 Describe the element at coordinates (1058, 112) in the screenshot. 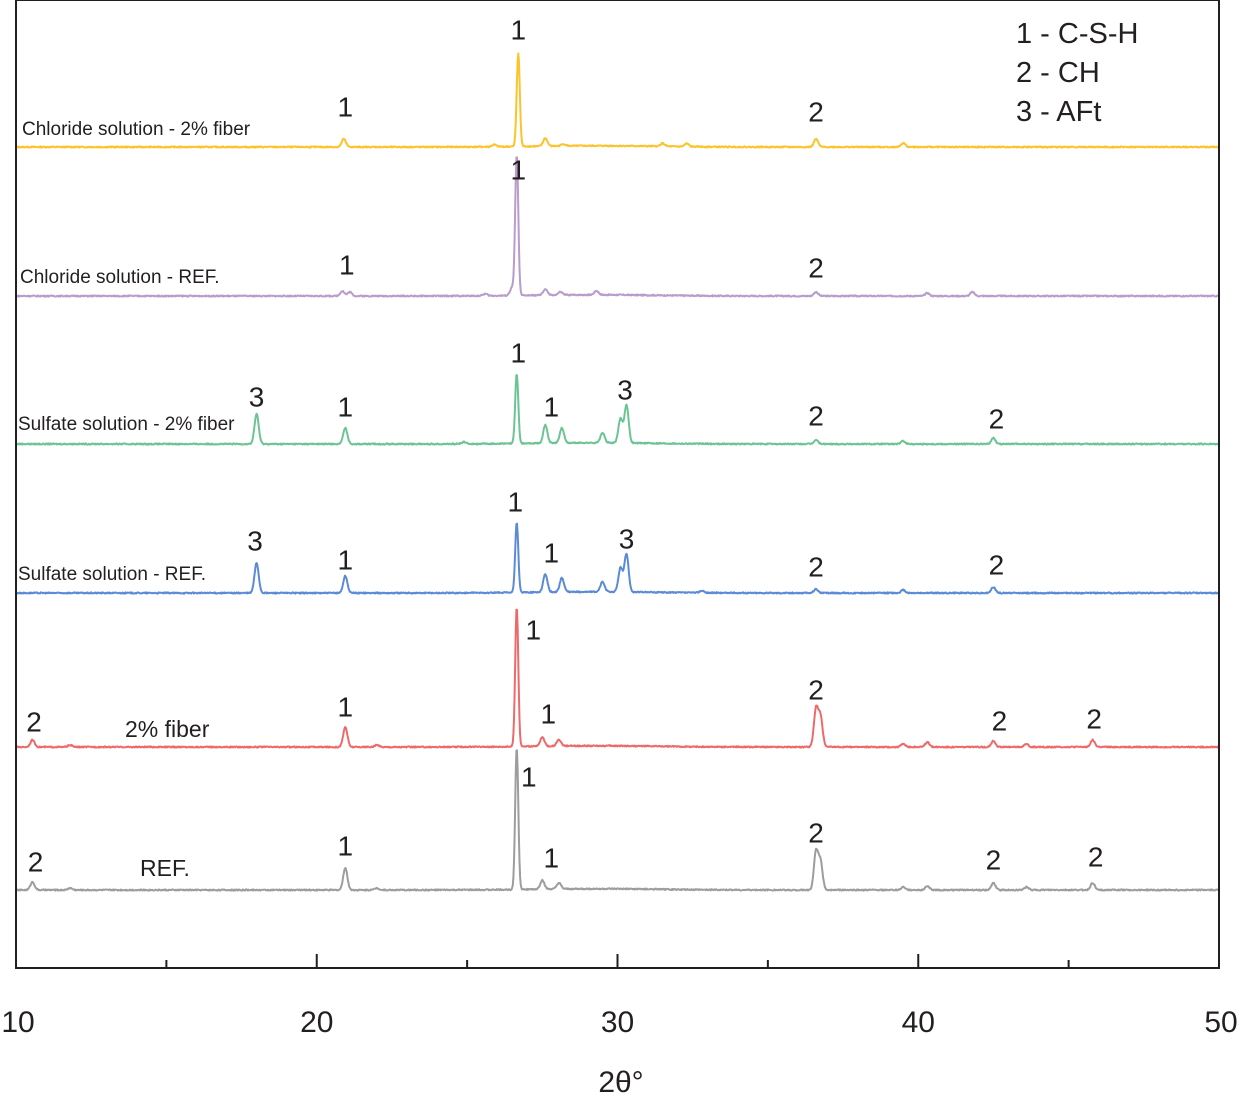

I see `legend-entry: 3 - AFt` at that location.